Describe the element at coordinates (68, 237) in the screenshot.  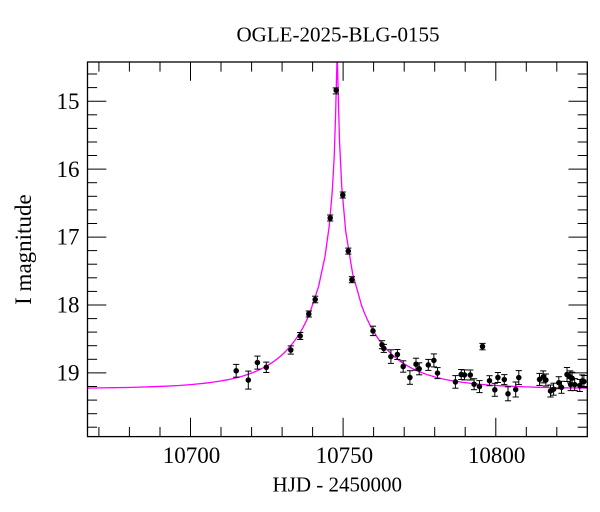
I see `svg-text: 17` at that location.